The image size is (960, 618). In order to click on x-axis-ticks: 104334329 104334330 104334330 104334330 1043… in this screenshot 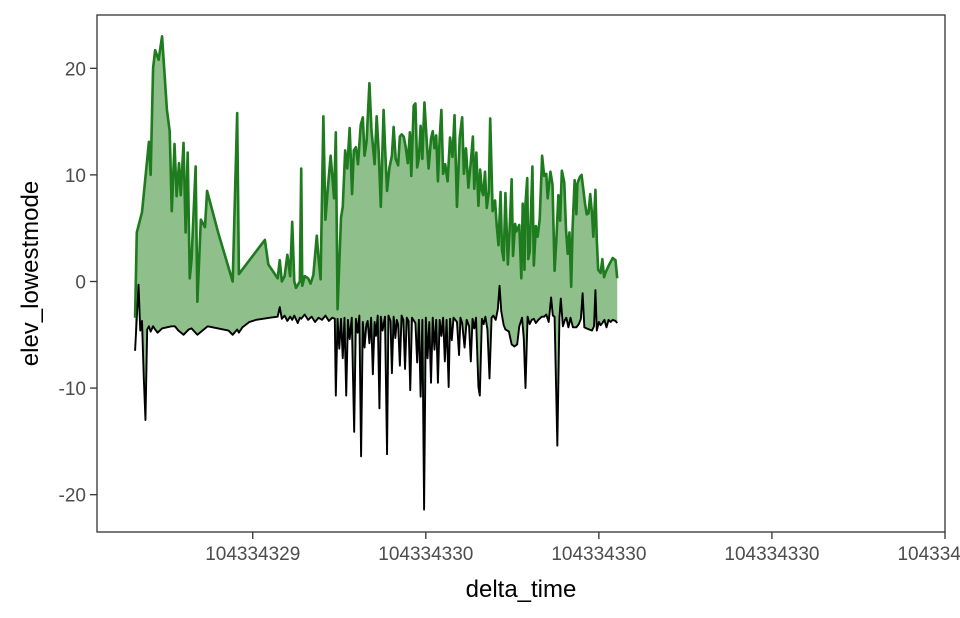, I will do `click(582, 548)`.